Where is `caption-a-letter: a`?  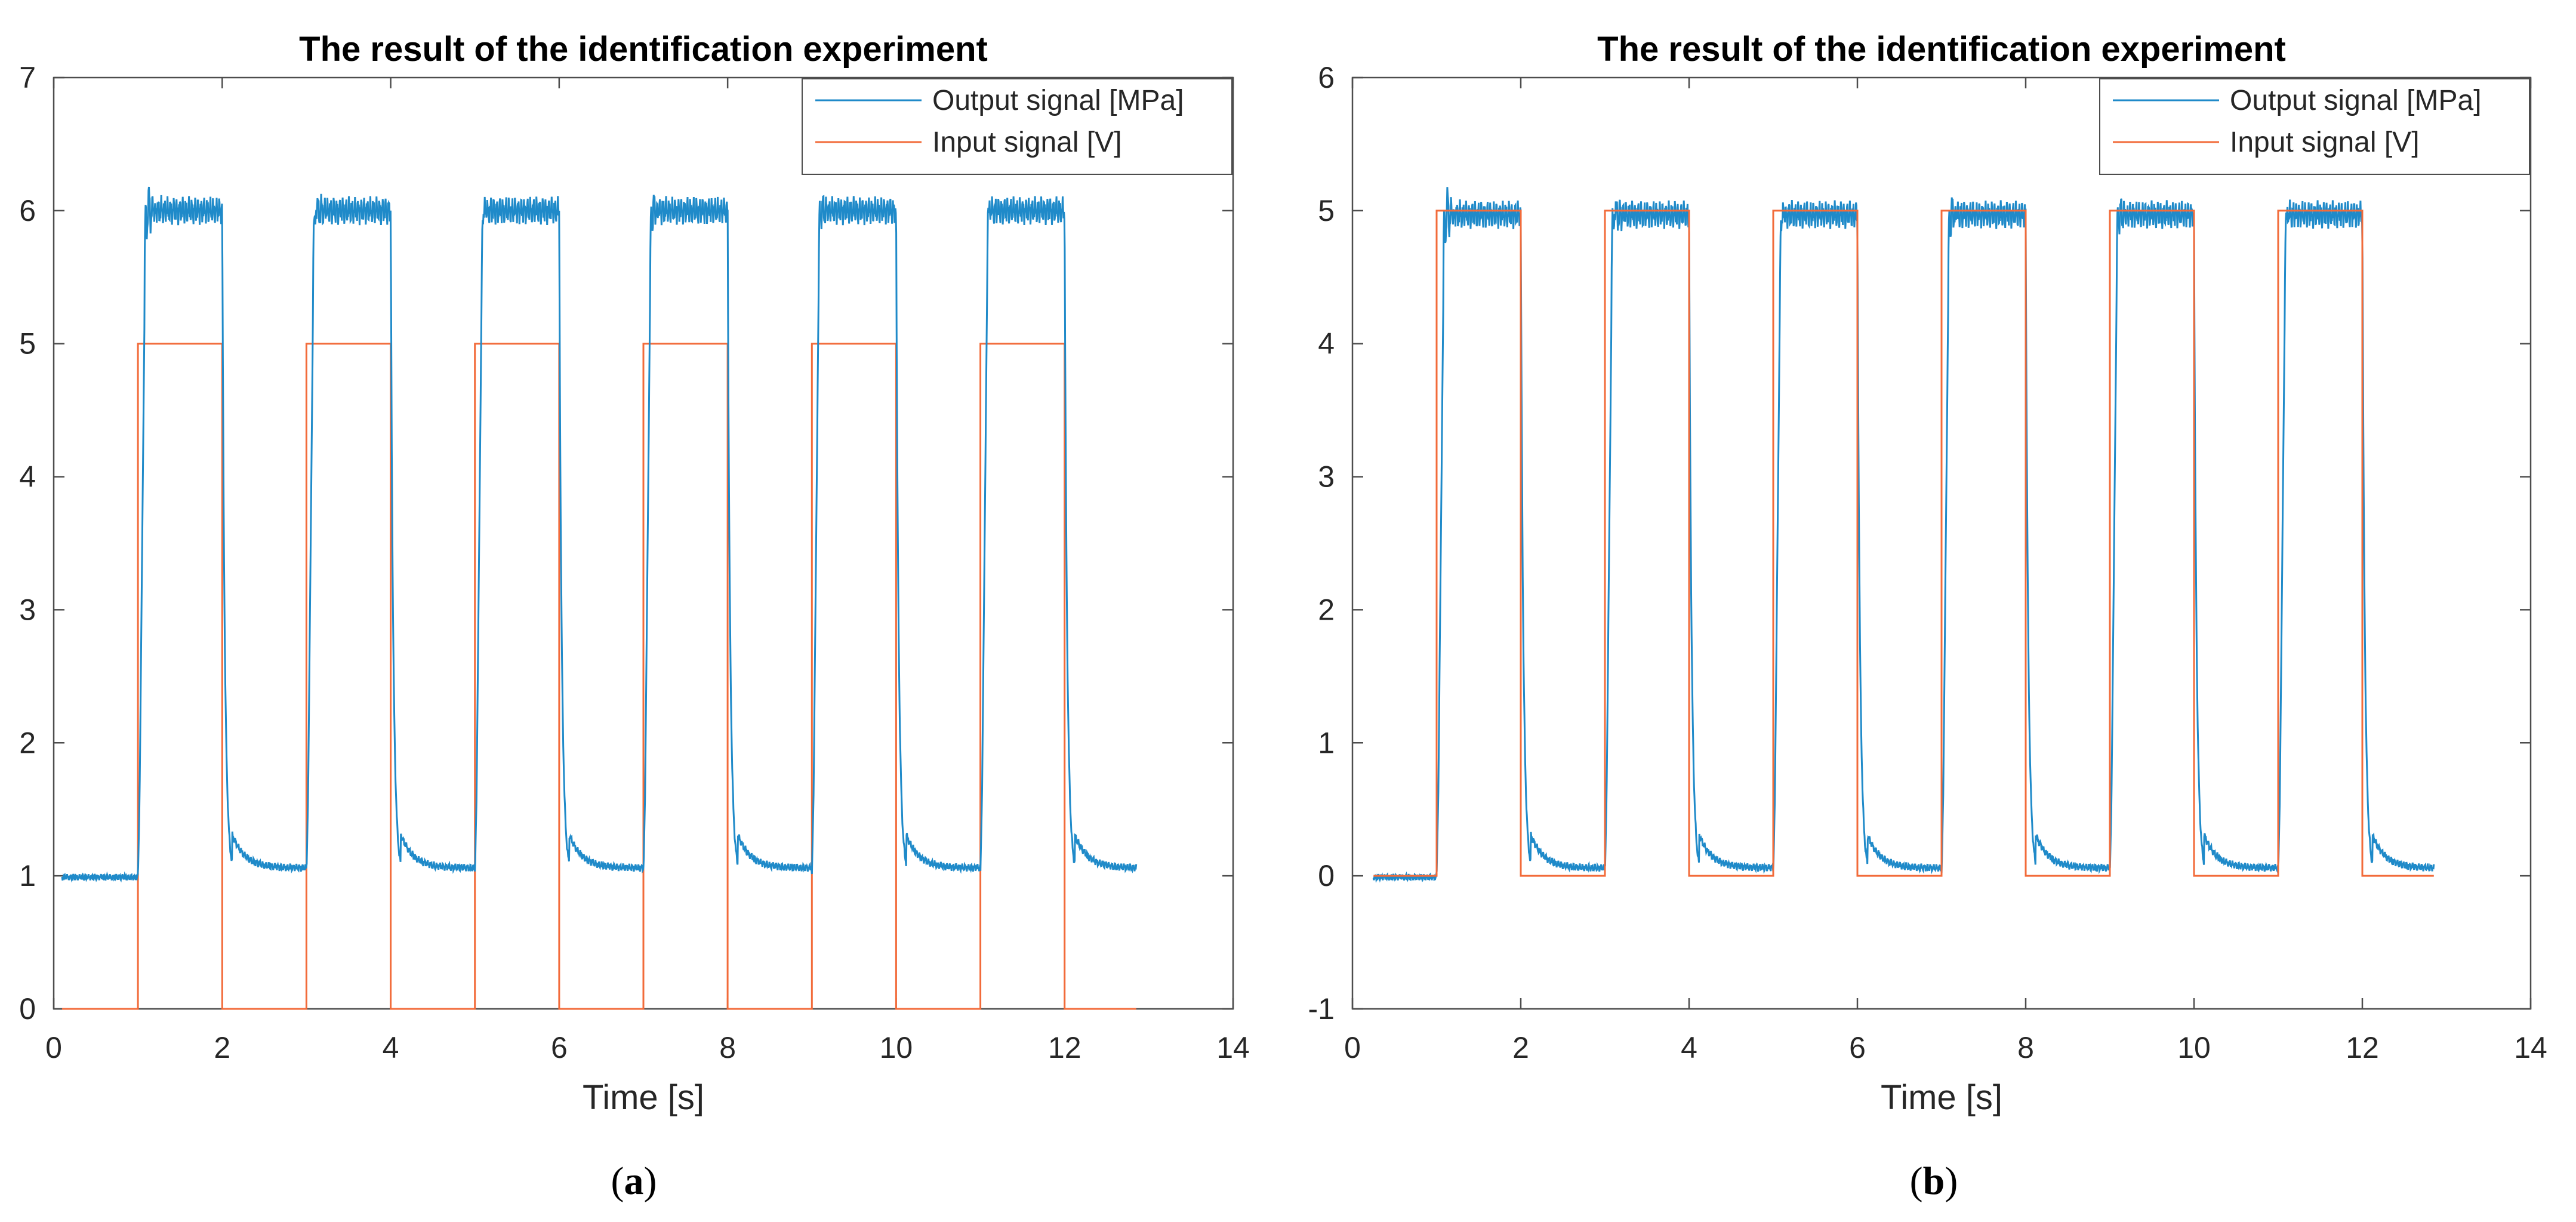 caption-a-letter: a is located at coordinates (634, 1181).